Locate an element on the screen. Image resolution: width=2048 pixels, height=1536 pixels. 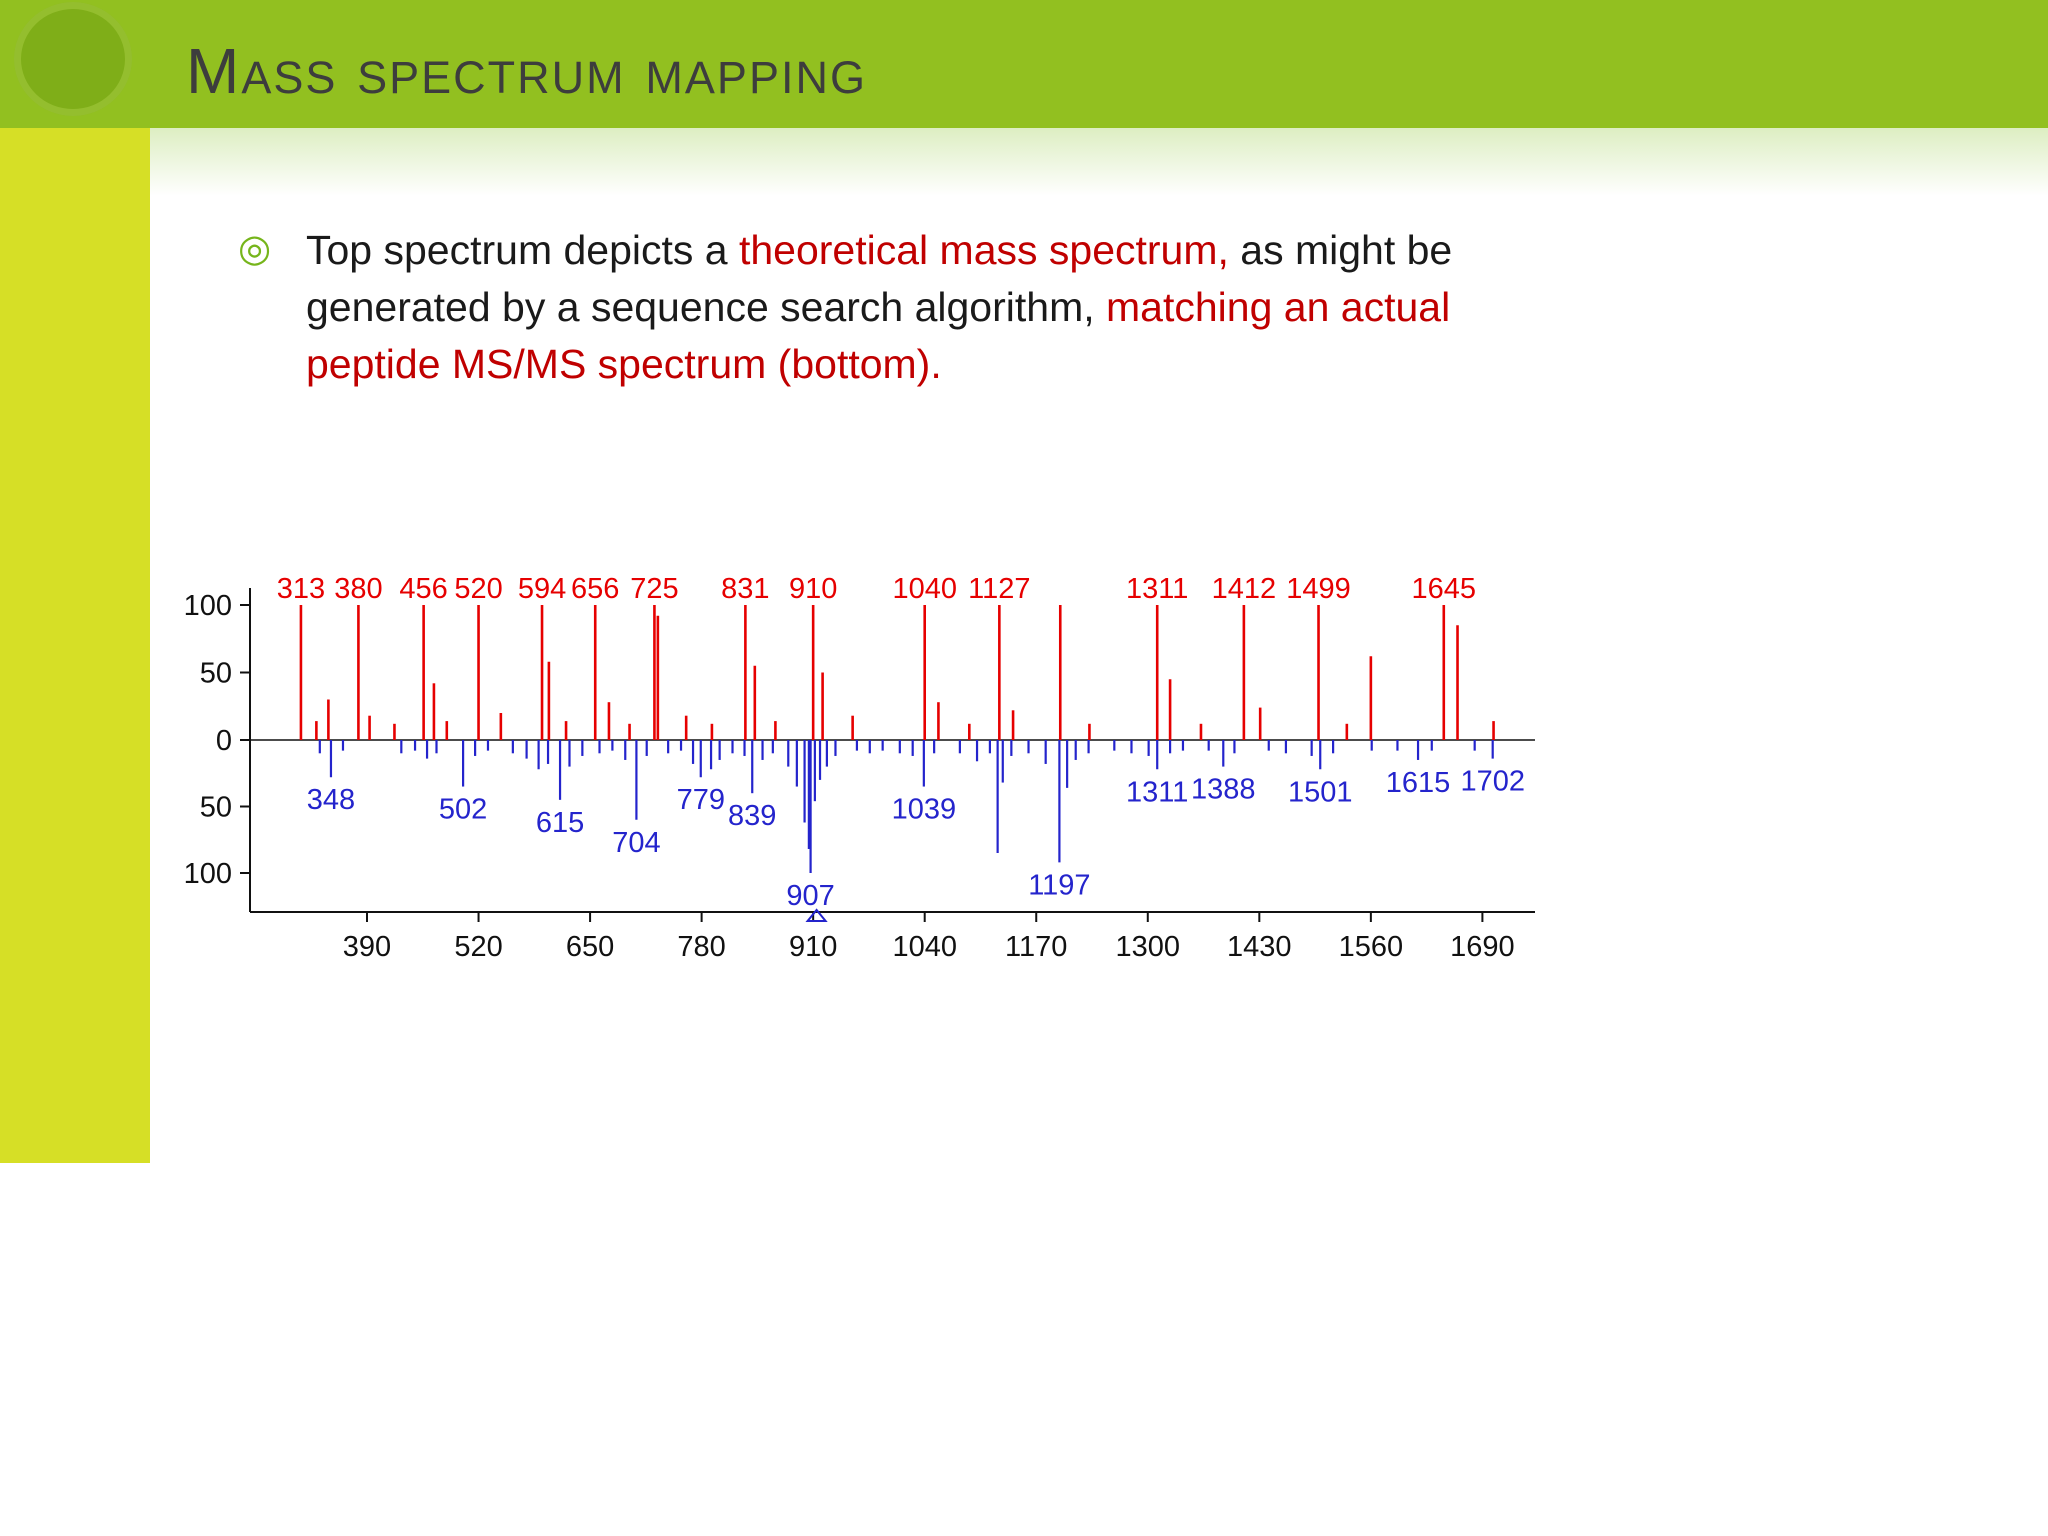
precursor-marker-icon is located at coordinates (816, 915).